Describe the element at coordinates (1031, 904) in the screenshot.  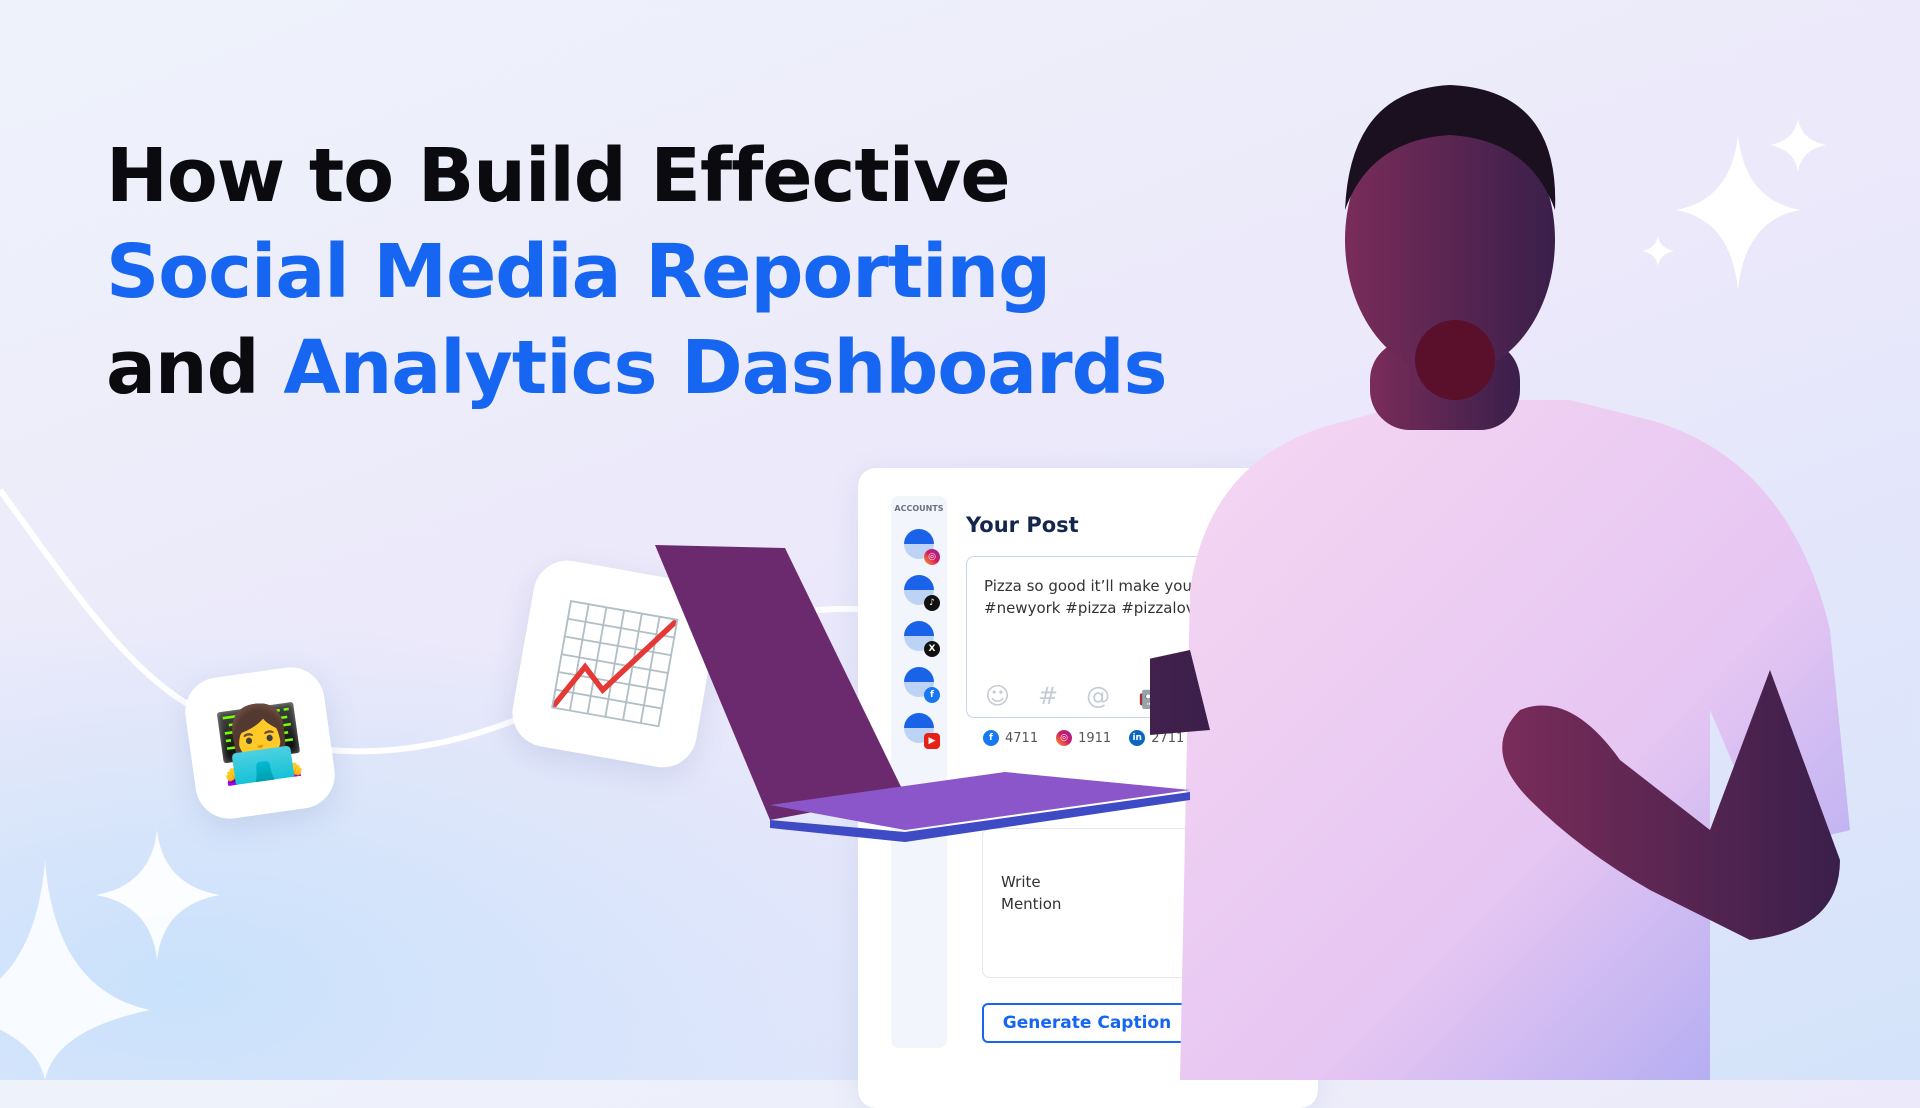
I see `prompt-line: Mention` at that location.